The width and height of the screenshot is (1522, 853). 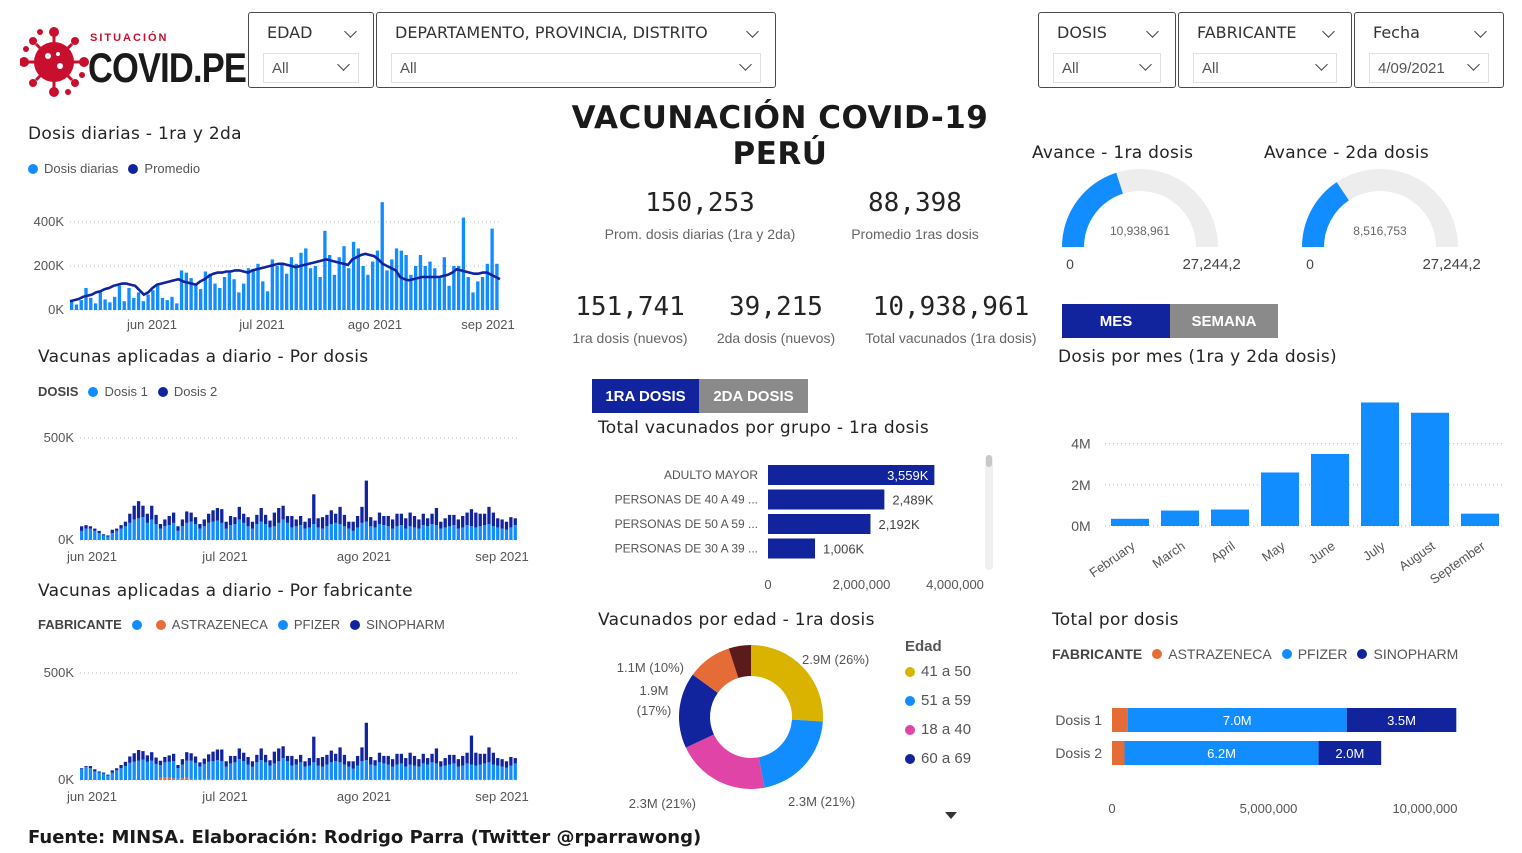 I want to click on slicer-fecha-value: 4/09/2021, so click(x=1411, y=68).